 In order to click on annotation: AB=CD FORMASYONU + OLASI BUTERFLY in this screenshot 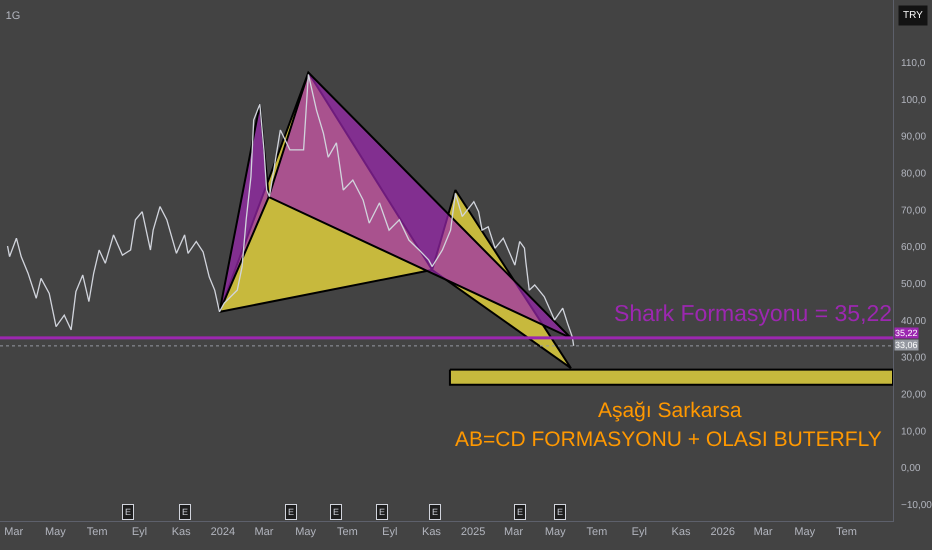, I will do `click(668, 439)`.